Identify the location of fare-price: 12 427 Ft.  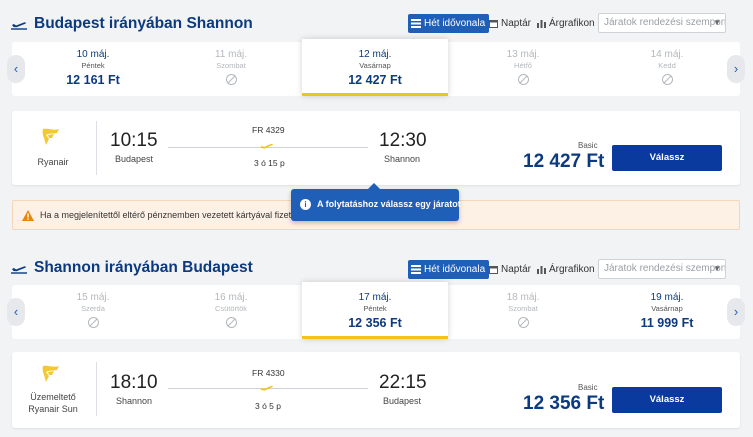
(564, 161).